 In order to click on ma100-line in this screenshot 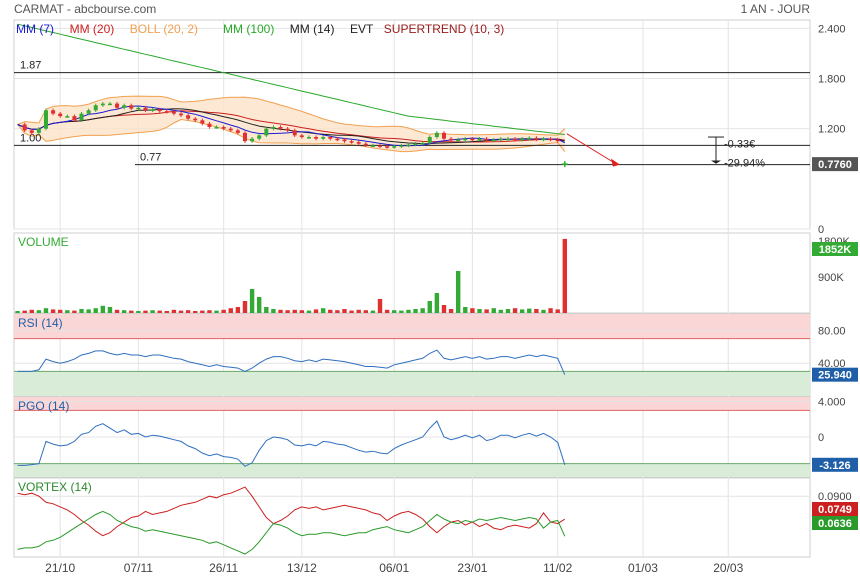, I will do `click(291, 79)`.